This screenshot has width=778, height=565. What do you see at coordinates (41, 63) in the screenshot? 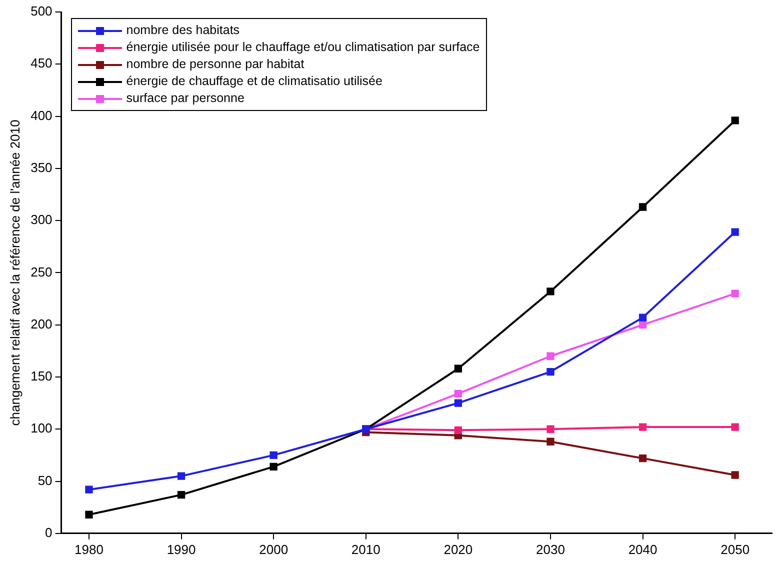
I see `y-tick-label: 450` at bounding box center [41, 63].